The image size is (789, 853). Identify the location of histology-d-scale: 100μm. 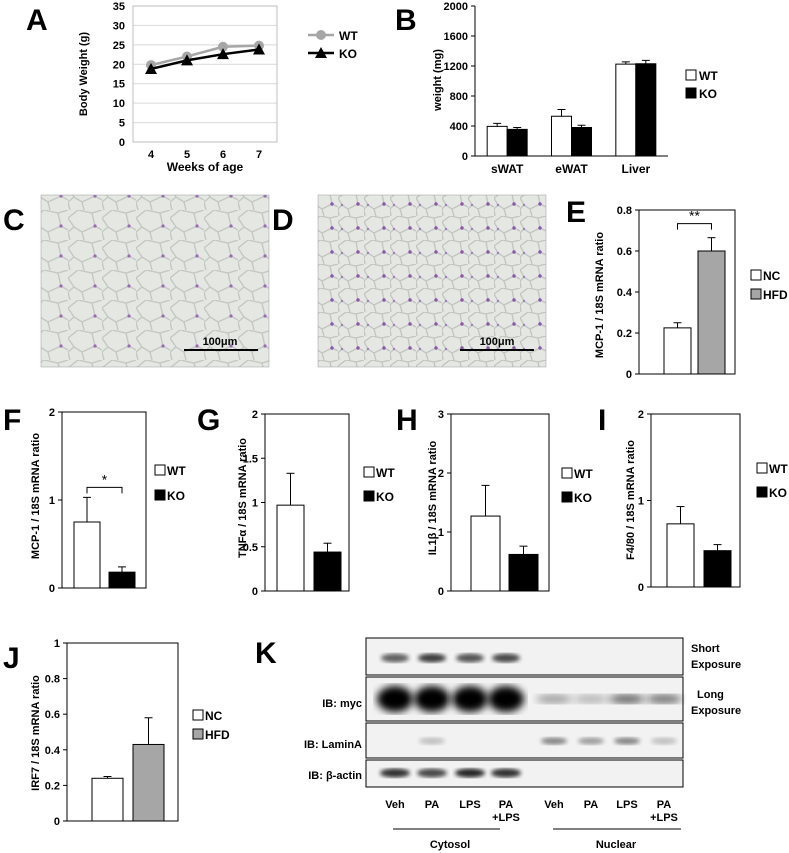
(497, 342).